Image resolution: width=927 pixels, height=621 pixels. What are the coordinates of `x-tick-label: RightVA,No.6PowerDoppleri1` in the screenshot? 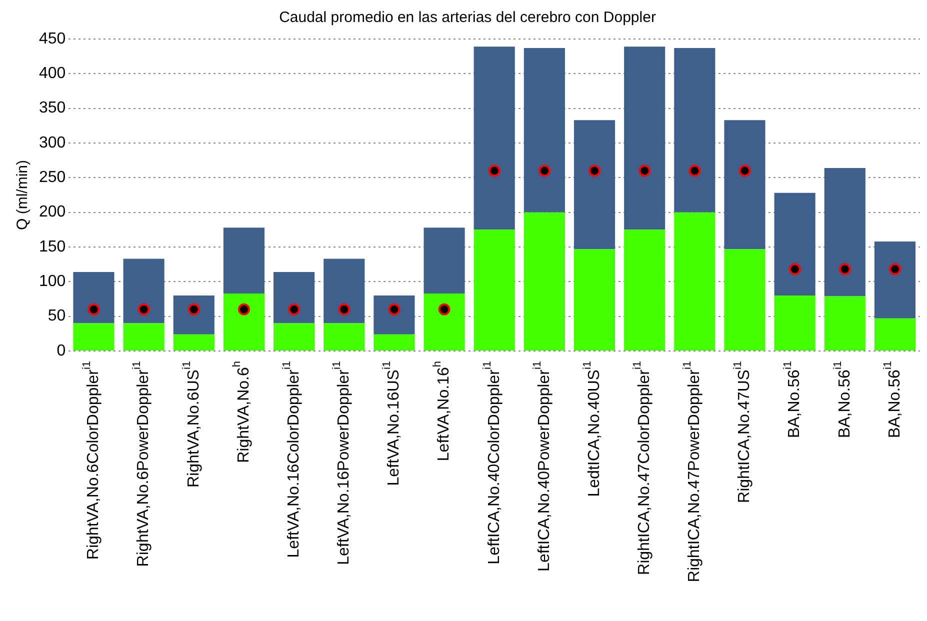 It's located at (141, 464).